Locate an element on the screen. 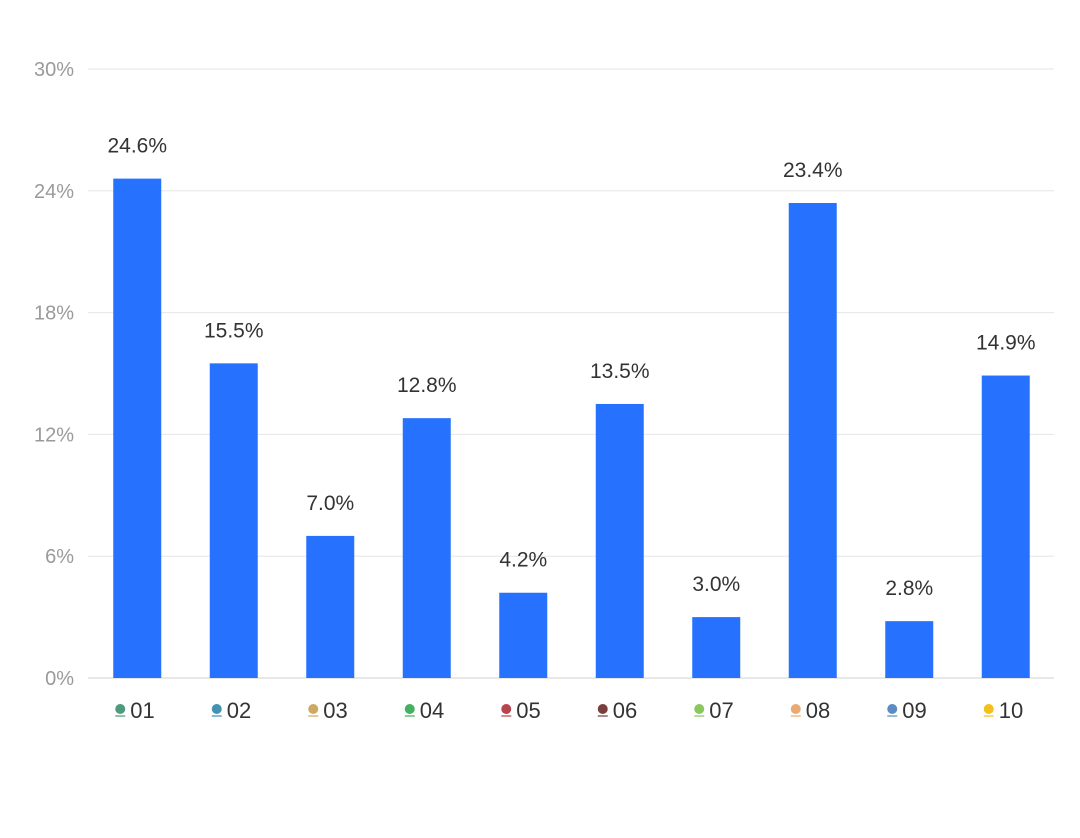 This screenshot has height=838, width=1080. bar-value-label: 23.4% is located at coordinates (813, 170).